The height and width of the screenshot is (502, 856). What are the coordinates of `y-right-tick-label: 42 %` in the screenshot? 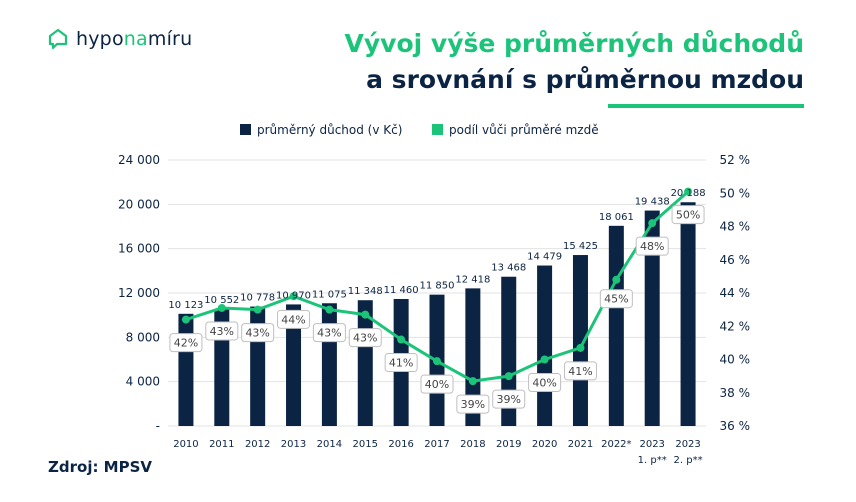 It's located at (735, 326).